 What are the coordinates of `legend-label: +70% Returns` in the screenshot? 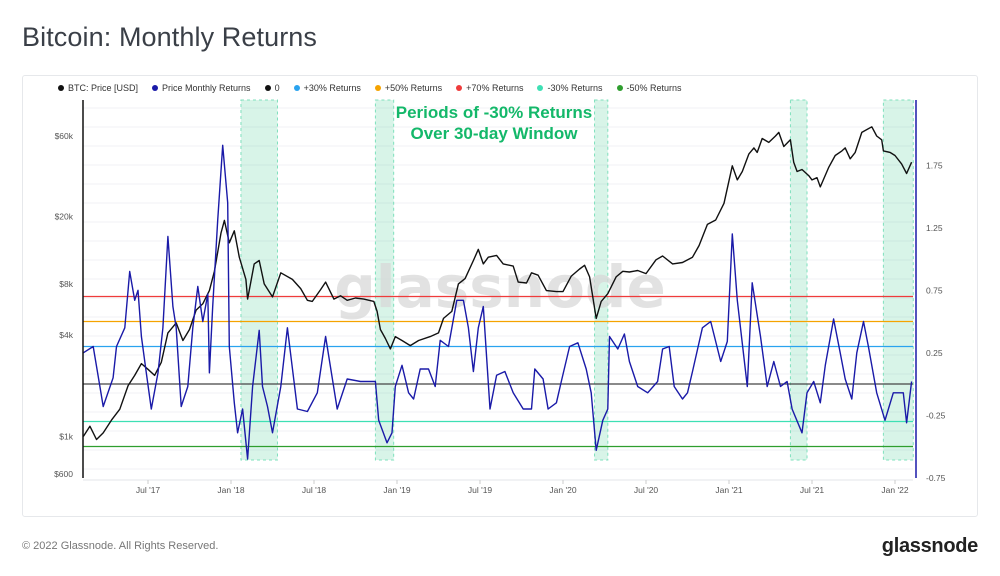 It's located at (495, 88).